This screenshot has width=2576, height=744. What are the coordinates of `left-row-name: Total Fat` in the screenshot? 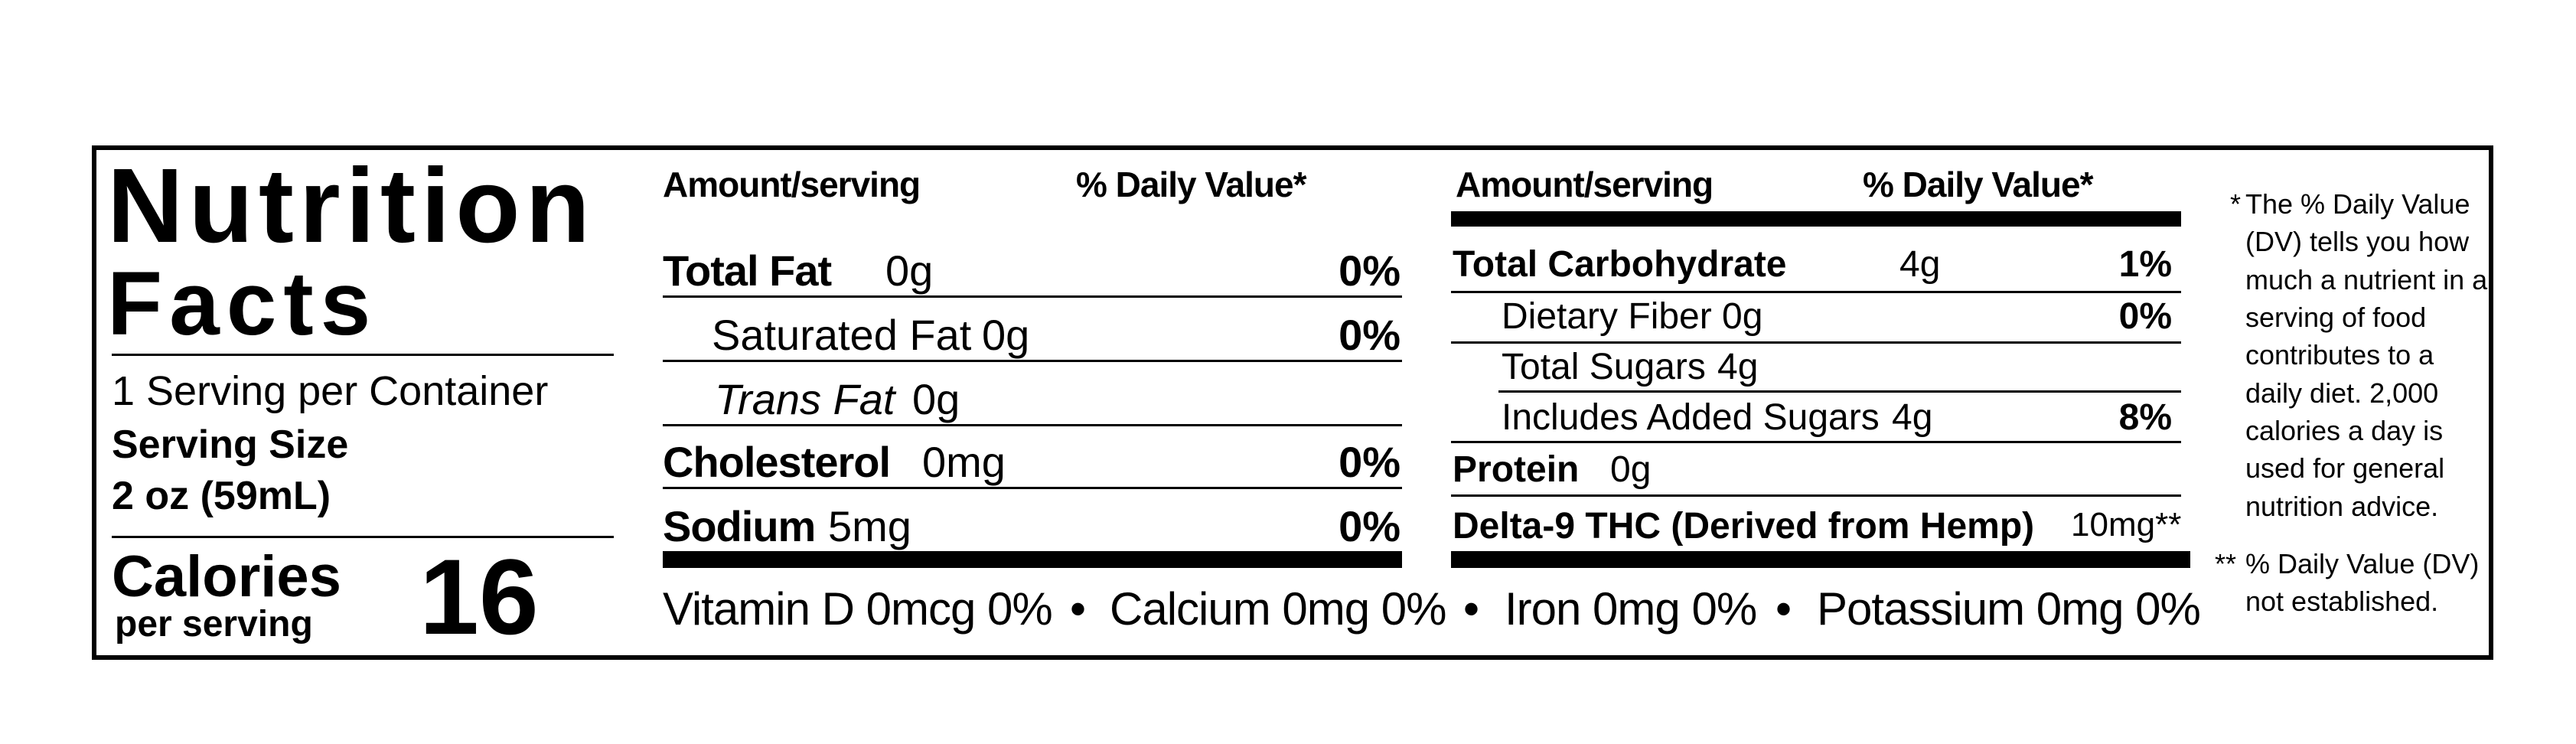 It's located at (747, 270).